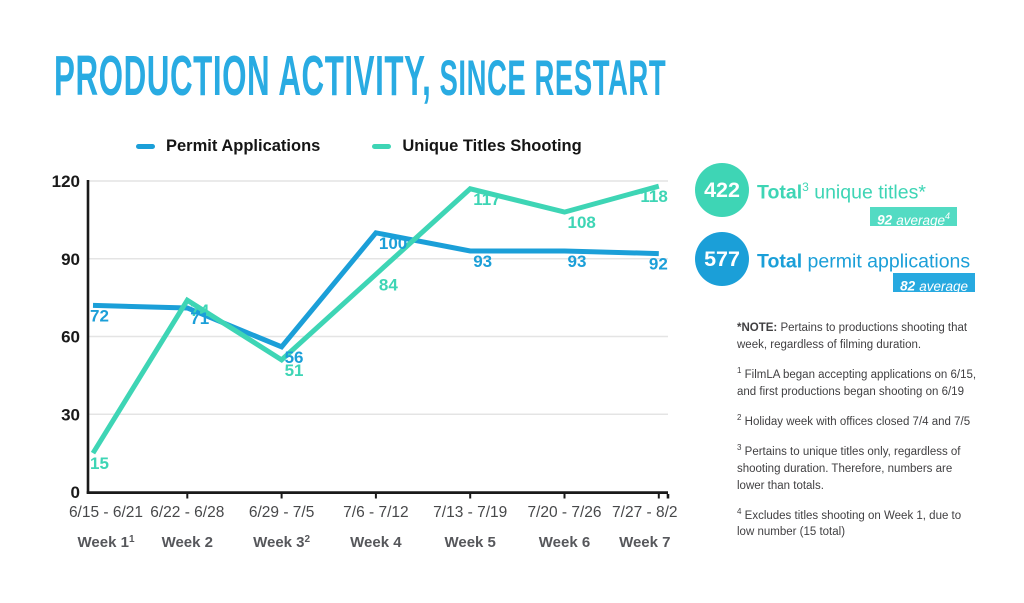  Describe the element at coordinates (106, 542) in the screenshot. I see `x-axis-week-label: Week 11` at that location.